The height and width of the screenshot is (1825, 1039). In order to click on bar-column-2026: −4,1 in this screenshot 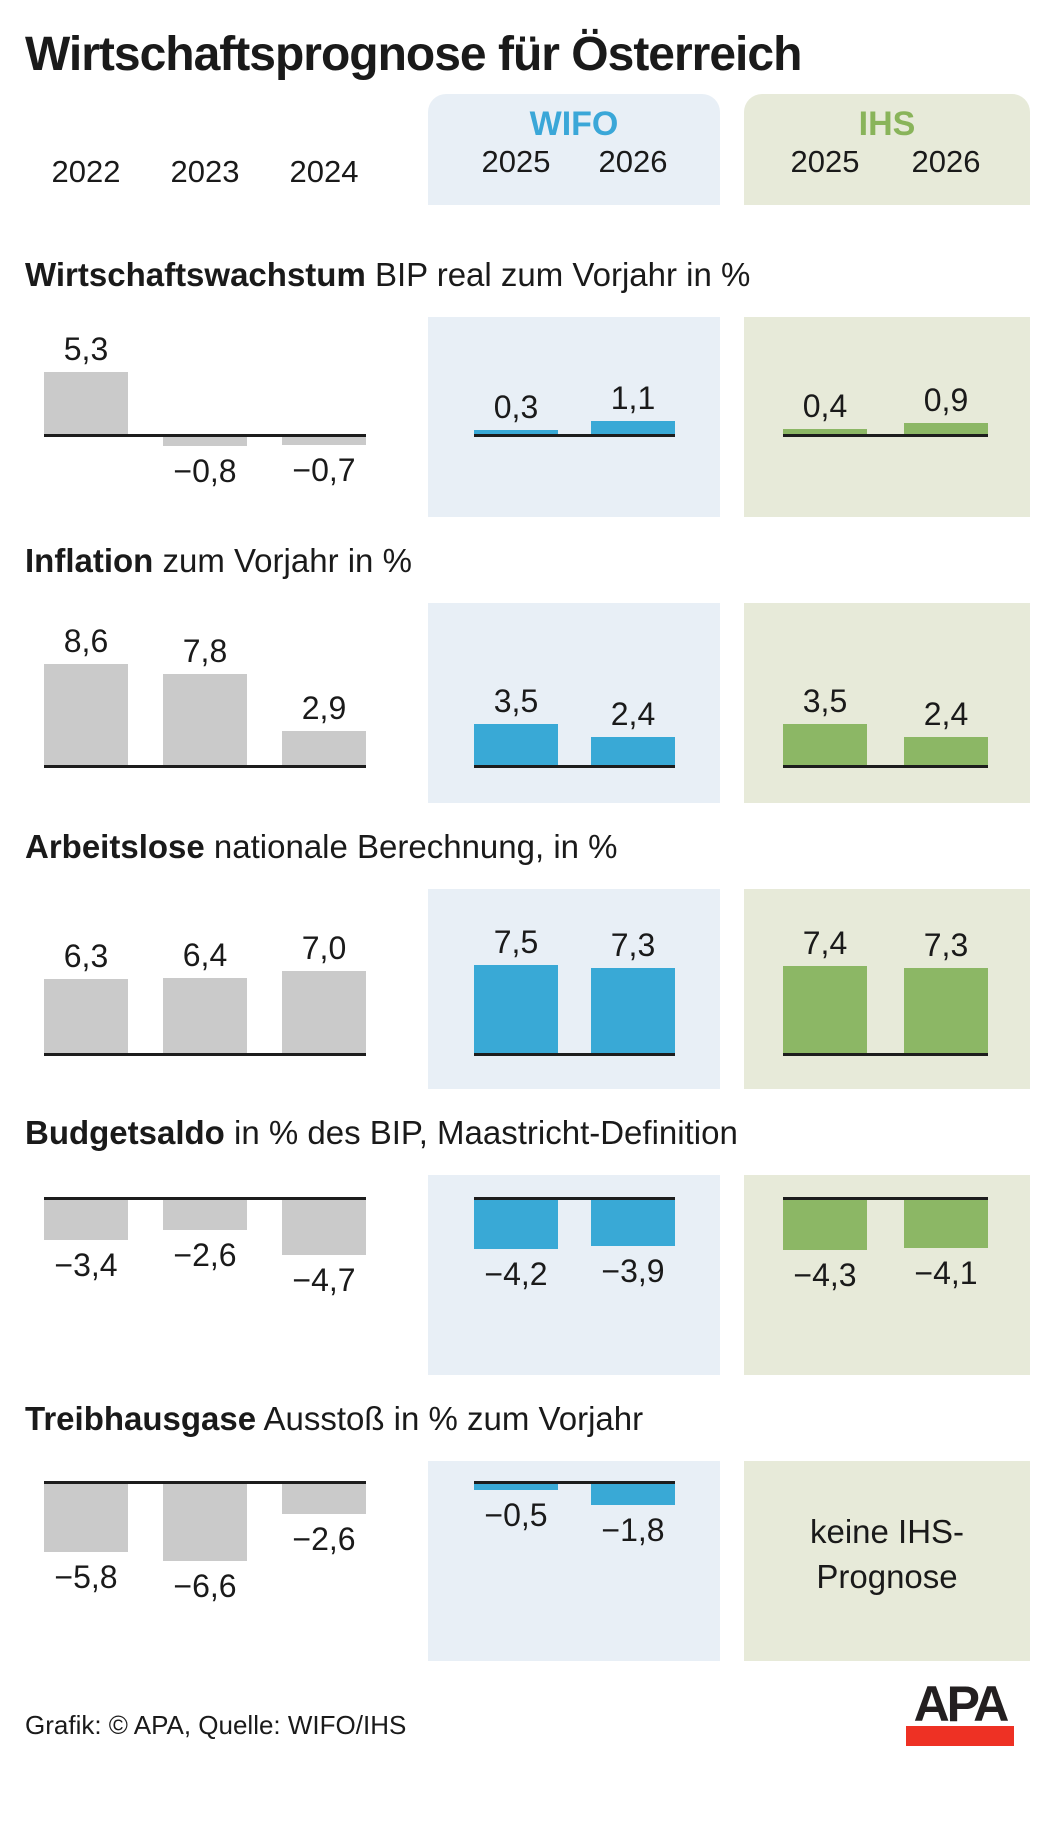, I will do `click(946, 1275)`.